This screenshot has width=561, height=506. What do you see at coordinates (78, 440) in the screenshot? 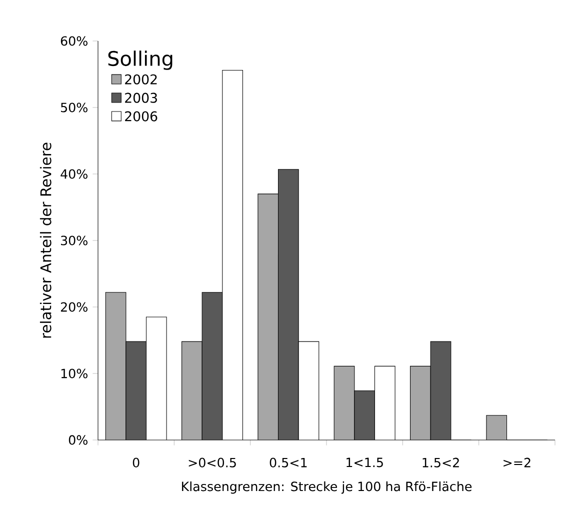
I see `y-tick-label: 0%` at bounding box center [78, 440].